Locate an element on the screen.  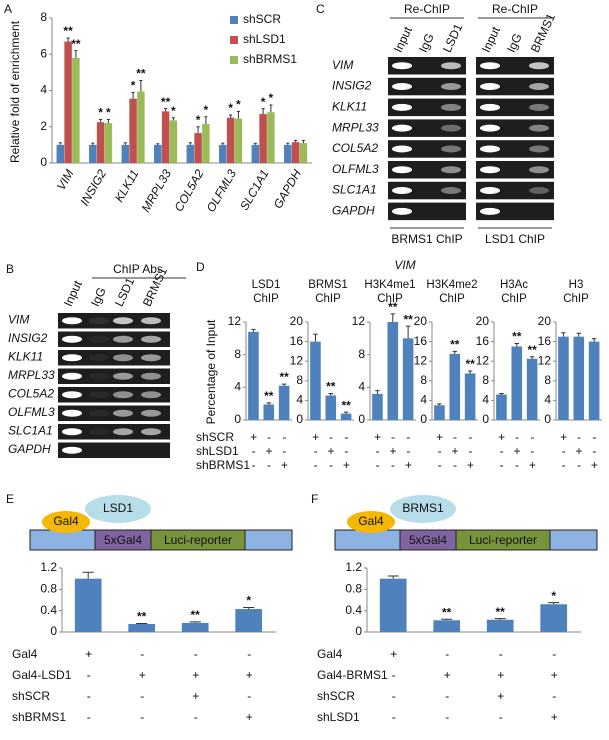
subchart-title: H3 ChIP is located at coordinates (576, 292).